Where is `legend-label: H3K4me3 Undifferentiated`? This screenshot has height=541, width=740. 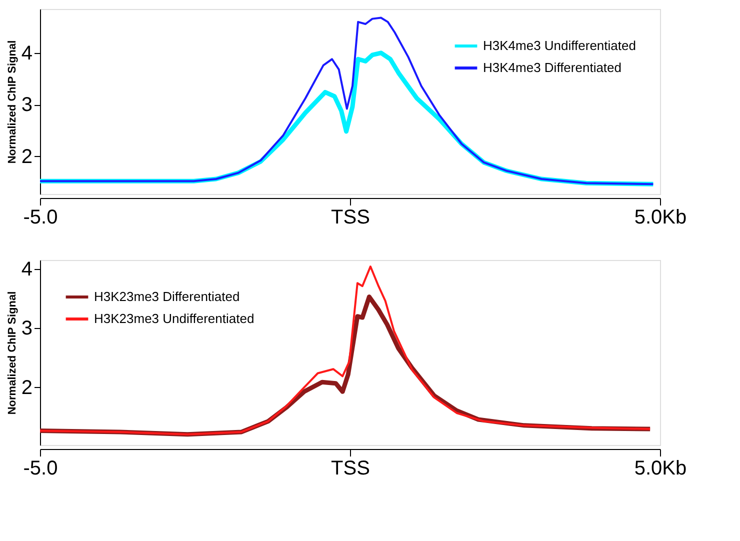
legend-label: H3K4me3 Undifferentiated is located at coordinates (559, 45).